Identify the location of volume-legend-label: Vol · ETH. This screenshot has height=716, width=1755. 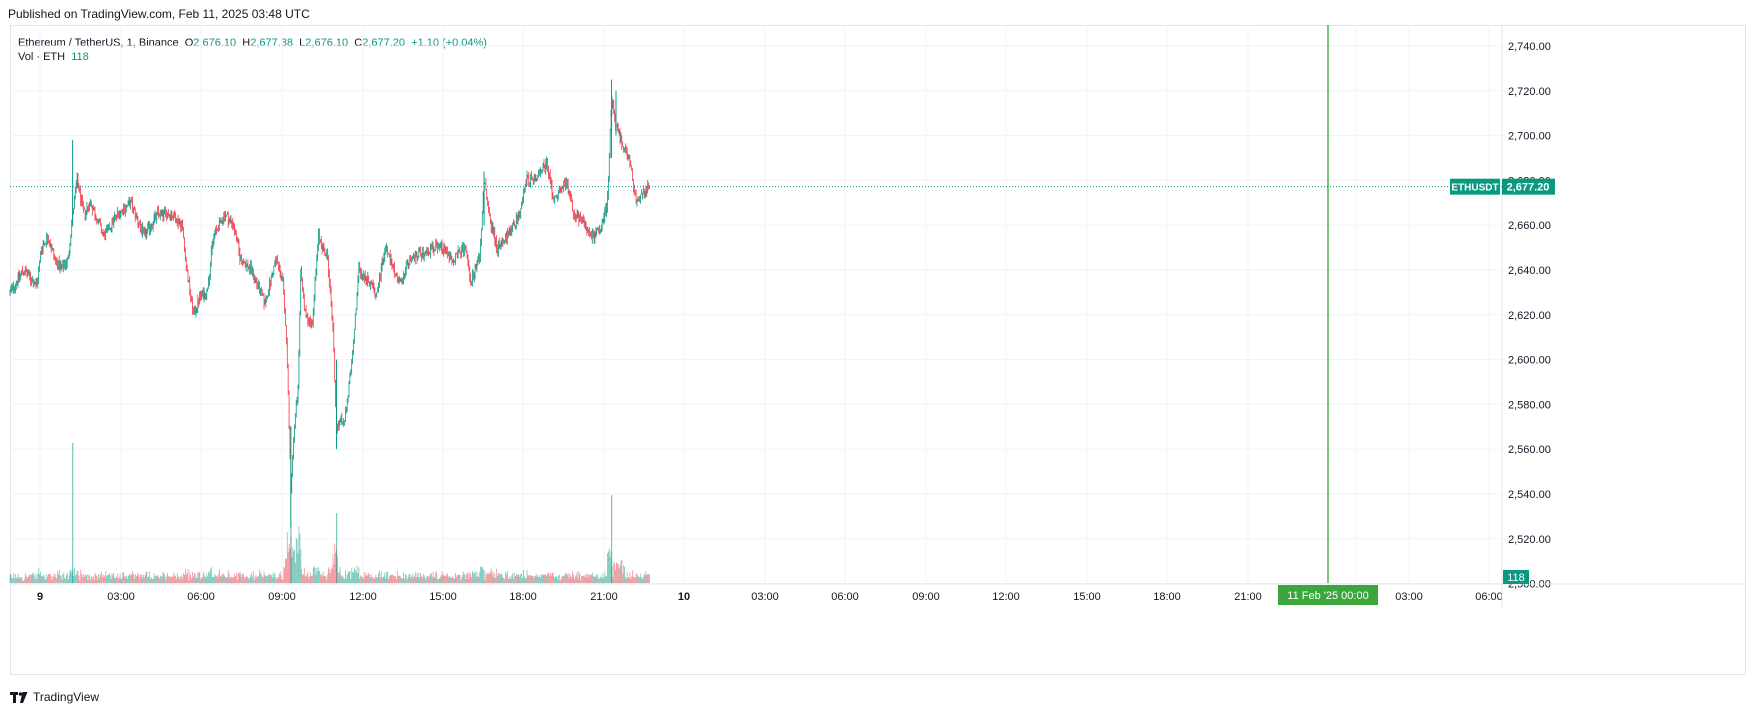
(42, 57).